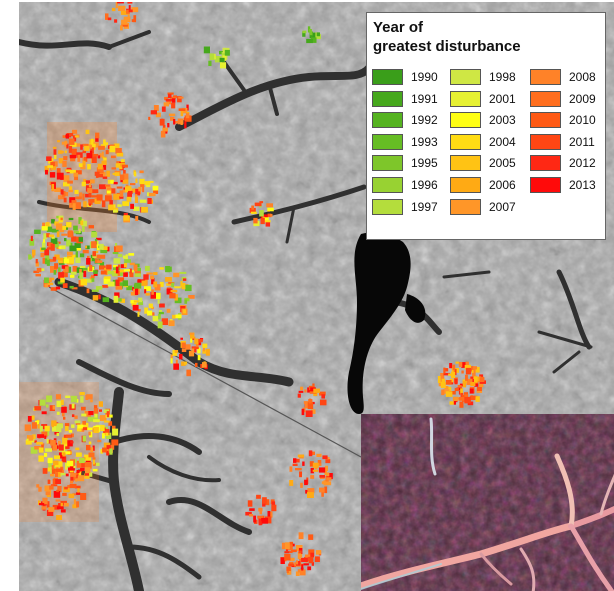 This screenshot has width=614, height=591. Describe the element at coordinates (582, 141) in the screenshot. I see `legend-year-label: 2011` at that location.